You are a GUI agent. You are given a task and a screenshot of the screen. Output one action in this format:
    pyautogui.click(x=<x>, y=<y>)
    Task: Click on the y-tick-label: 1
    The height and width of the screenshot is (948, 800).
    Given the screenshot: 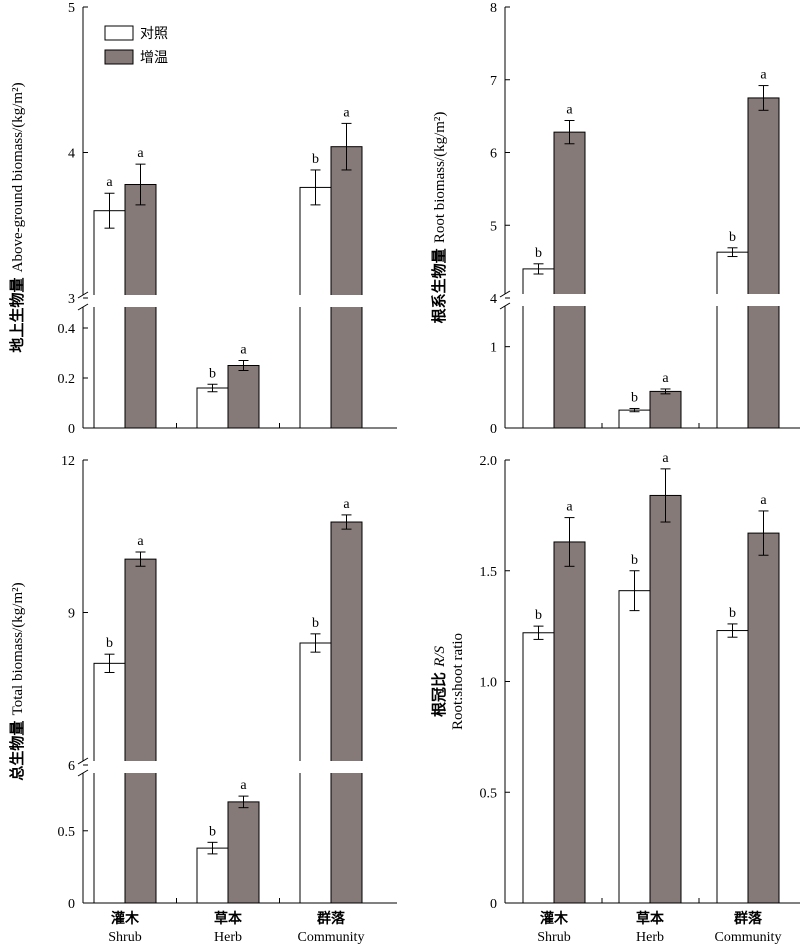 What is the action you would take?
    pyautogui.click(x=493, y=348)
    